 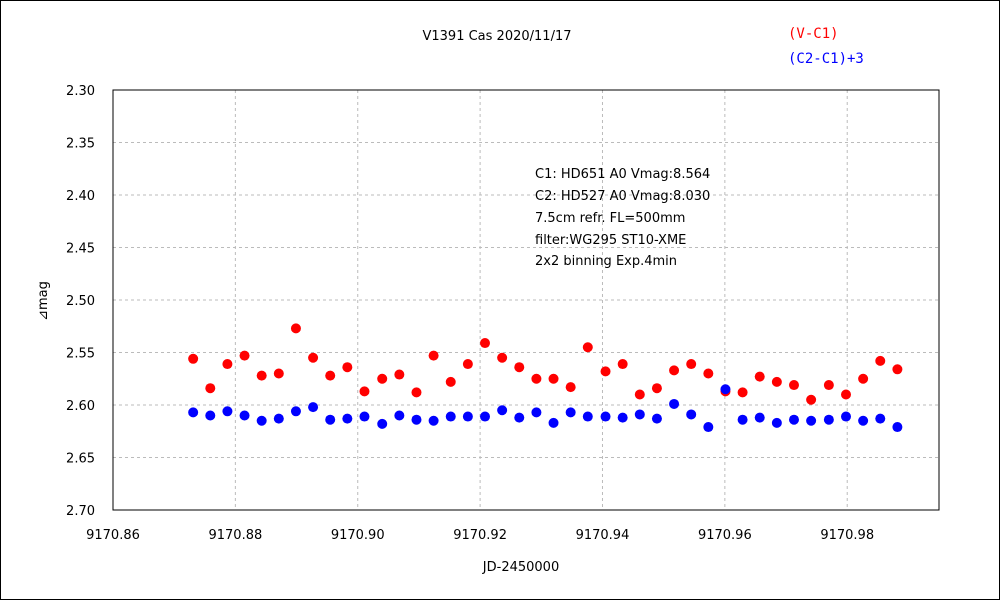 I want to click on y-axis-ticks: 2.30 2.35 2.40 2.45 2.50 2.55 2.60 2.65 2.70, so click(x=80, y=301).